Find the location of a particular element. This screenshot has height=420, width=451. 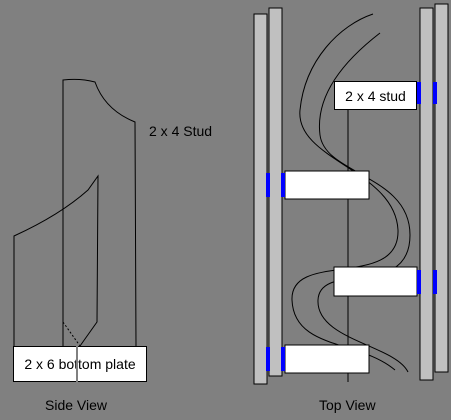

left-inner-plate is located at coordinates (275, 192).